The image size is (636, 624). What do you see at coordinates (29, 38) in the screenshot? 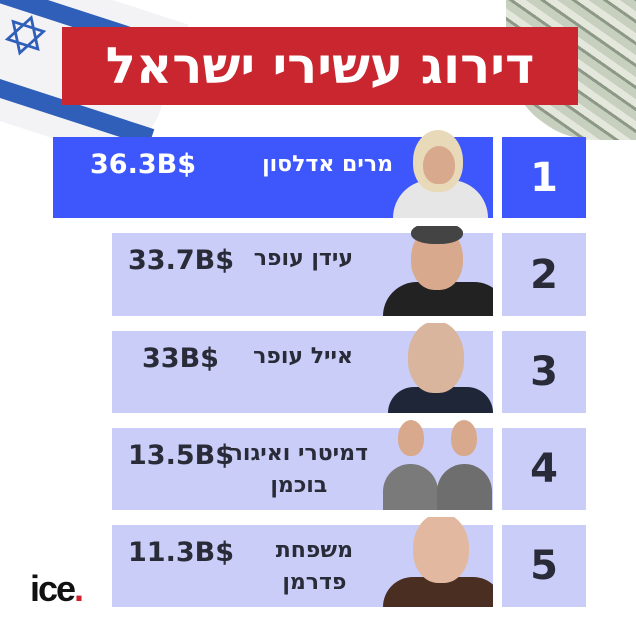
I see `star-of-david-icon: ✡` at bounding box center [29, 38].